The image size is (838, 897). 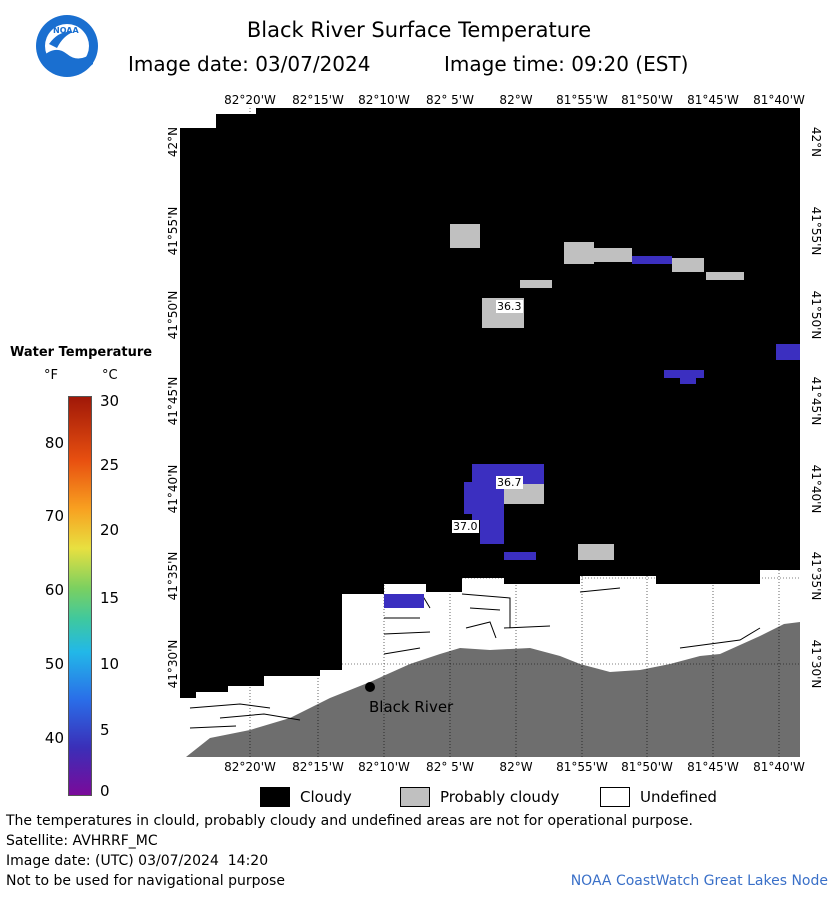 I want to click on cloudy-label: Cloudy, so click(x=326, y=797).